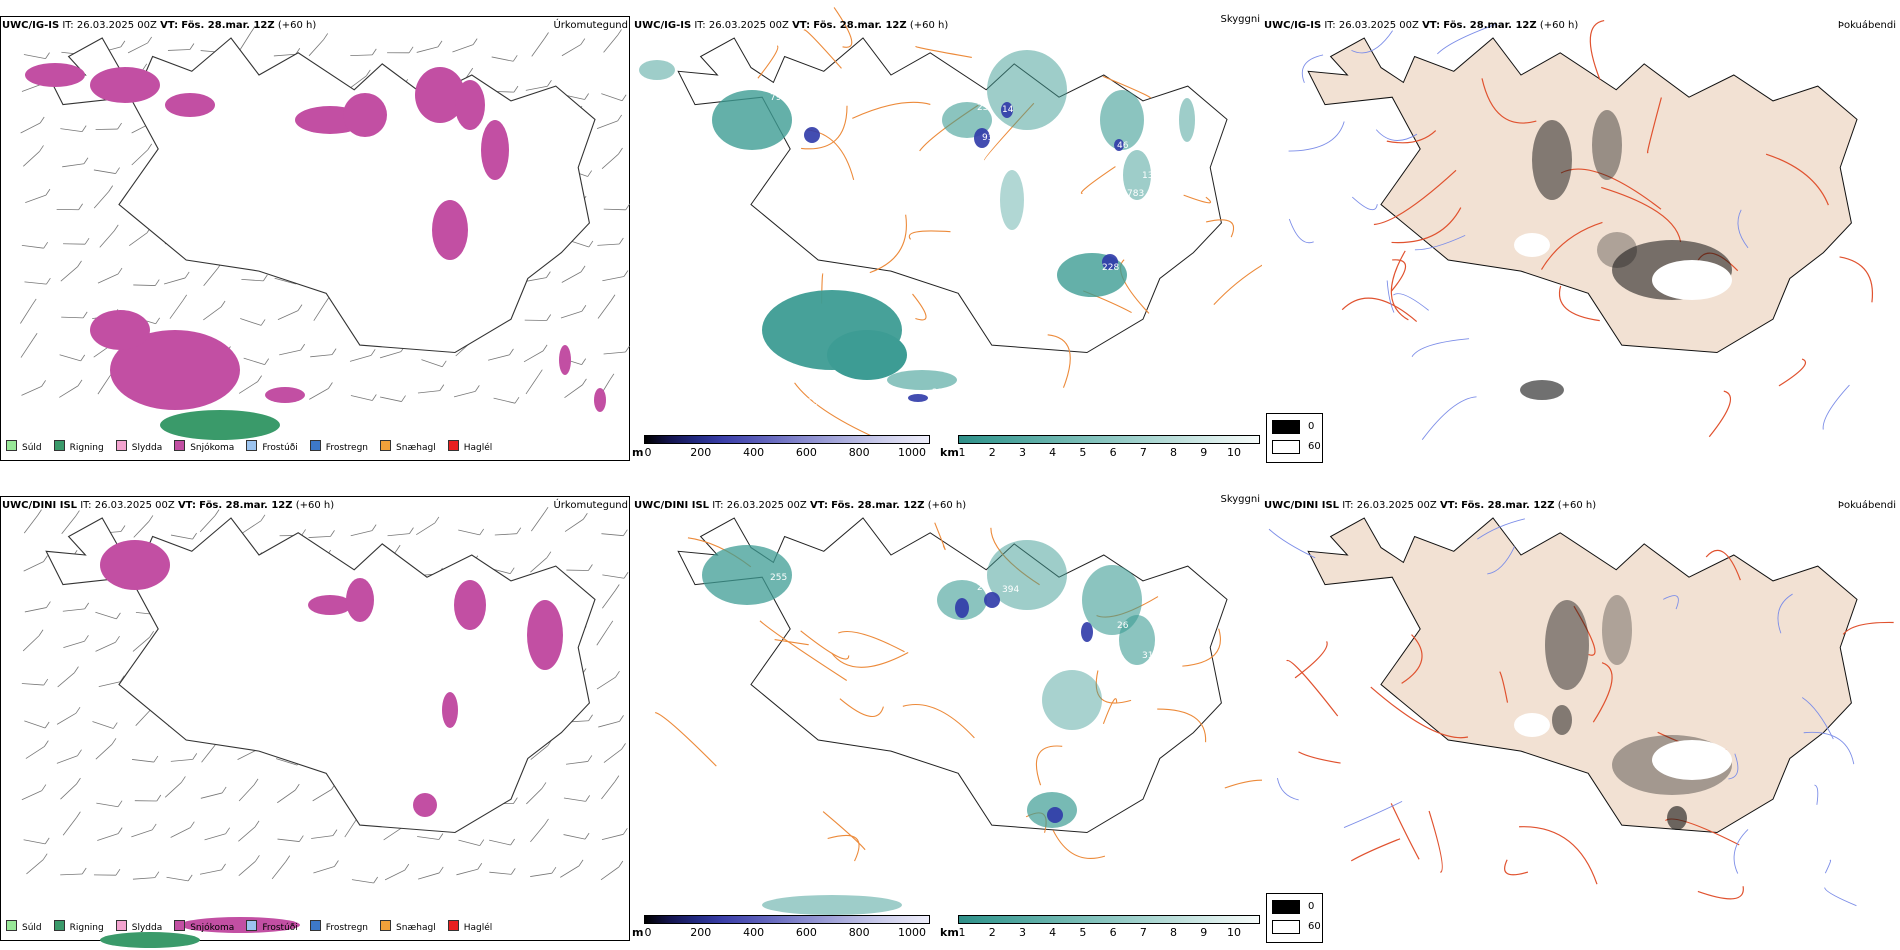  Describe the element at coordinates (754, 932) in the screenshot. I see `colorbar-tick: 400` at that location.